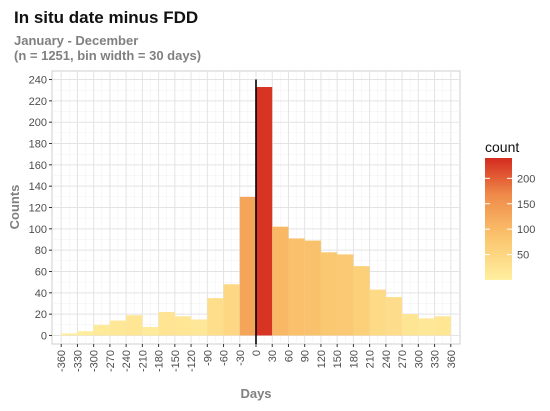 Image resolution: width=550 pixels, height=411 pixels. I want to click on legend-title: count, so click(502, 147).